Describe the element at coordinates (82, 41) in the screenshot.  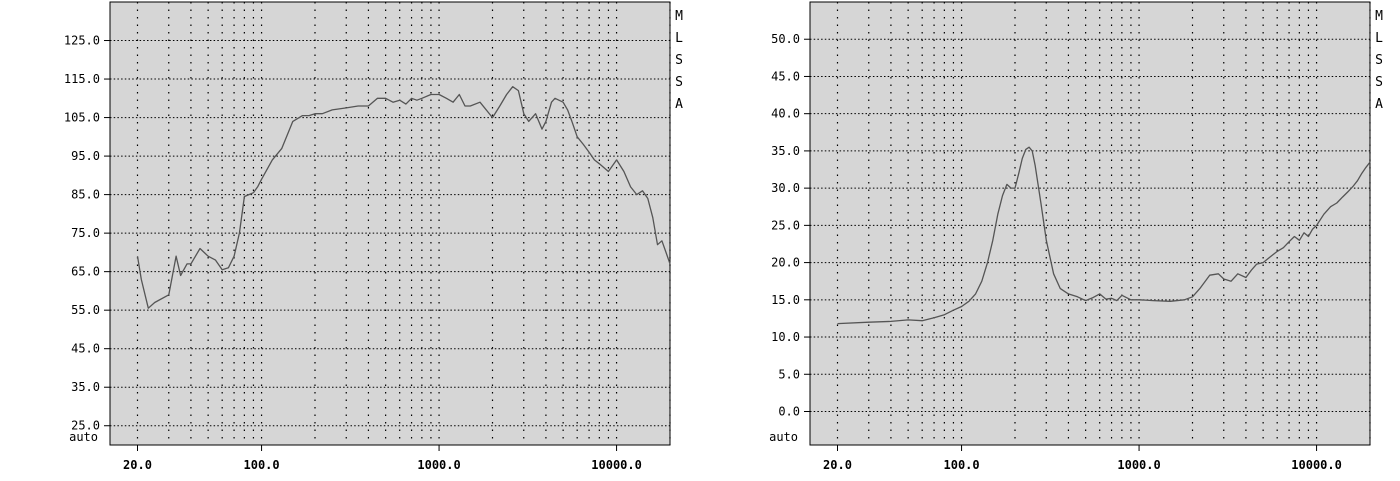
I see `y-tick-label: 125.0` at that location.